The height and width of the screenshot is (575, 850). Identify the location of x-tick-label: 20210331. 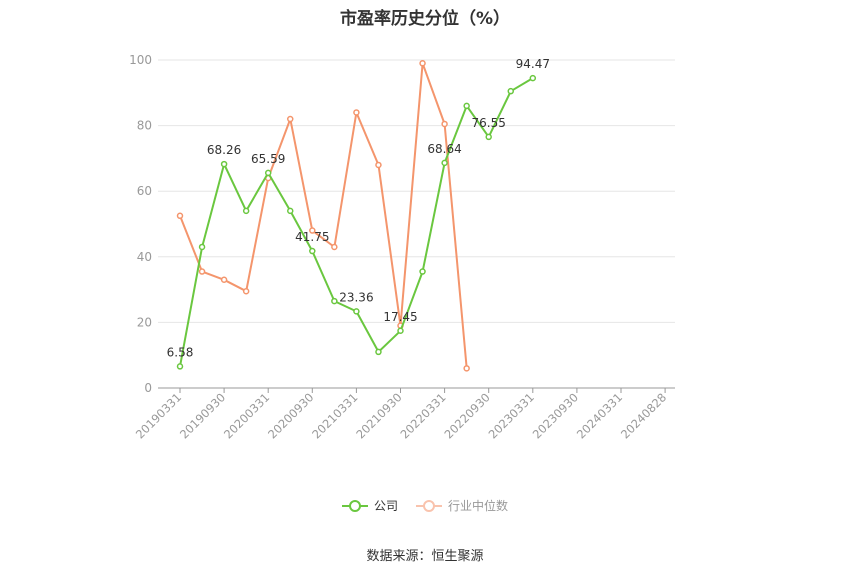
(334, 415).